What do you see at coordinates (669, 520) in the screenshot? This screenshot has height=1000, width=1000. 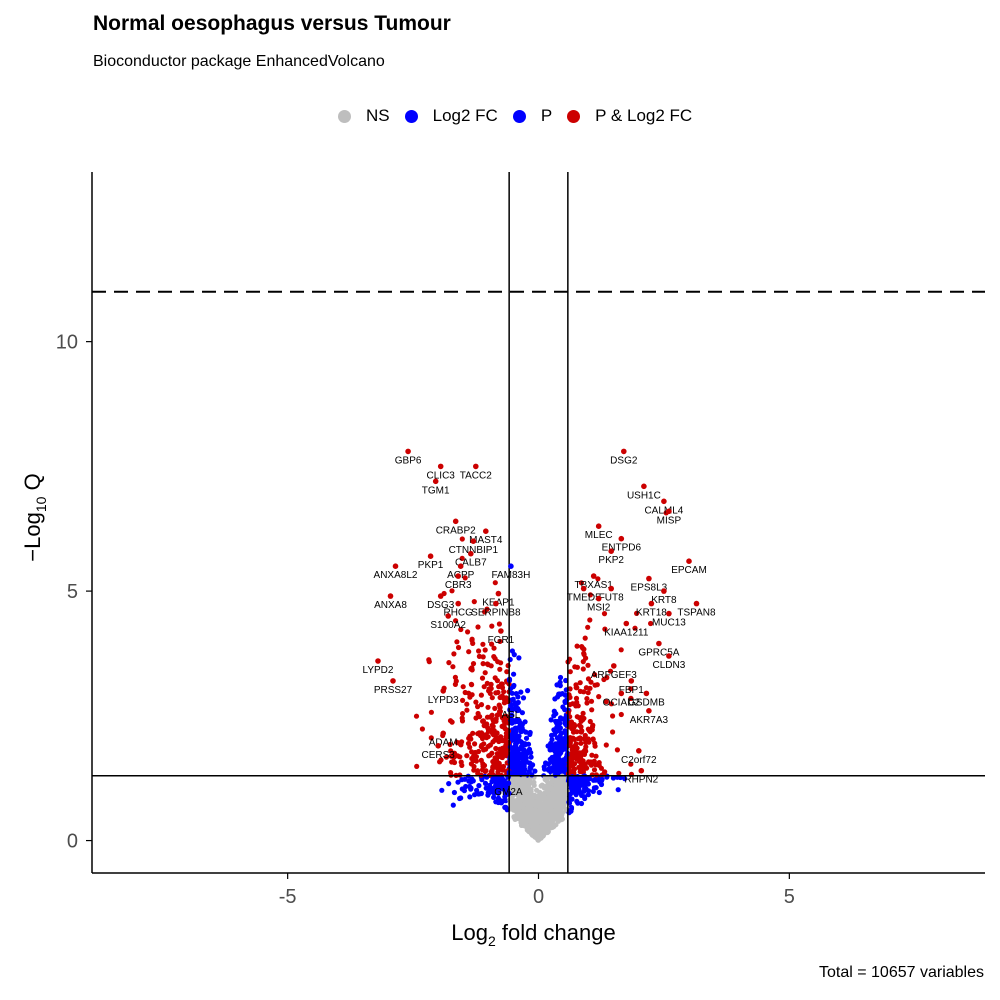 I see `point-label: MISP` at bounding box center [669, 520].